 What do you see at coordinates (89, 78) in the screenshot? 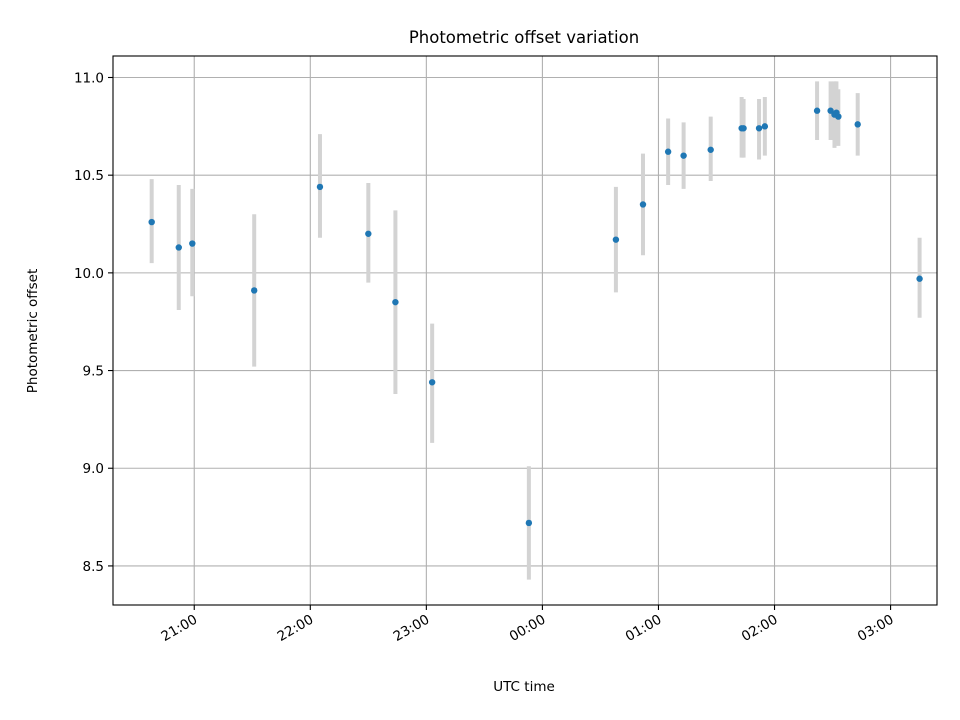
I see `y-tick-label: 11.0` at bounding box center [89, 78].